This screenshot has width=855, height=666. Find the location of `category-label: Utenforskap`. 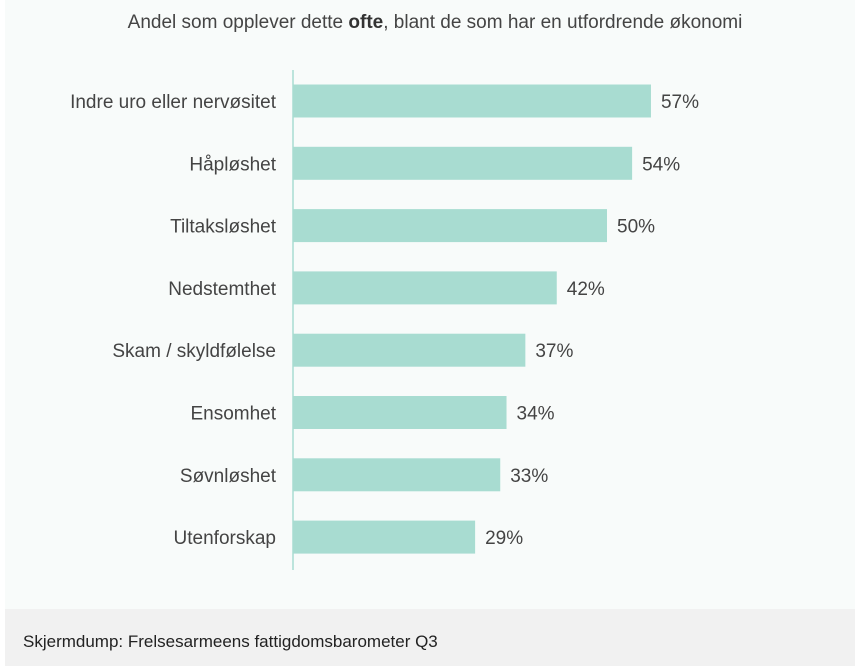

category-label: Utenforskap is located at coordinates (225, 538).